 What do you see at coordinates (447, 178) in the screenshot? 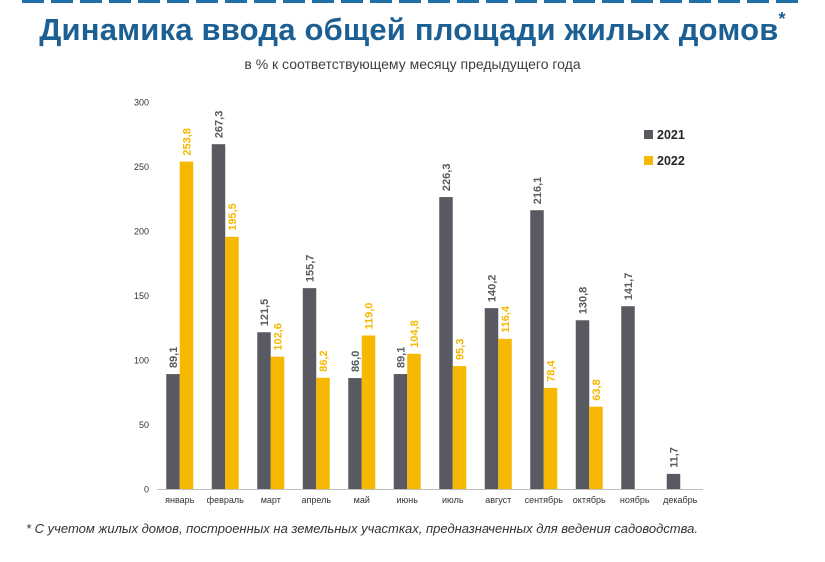
I see `data-label-2021: 226,3` at bounding box center [447, 178].